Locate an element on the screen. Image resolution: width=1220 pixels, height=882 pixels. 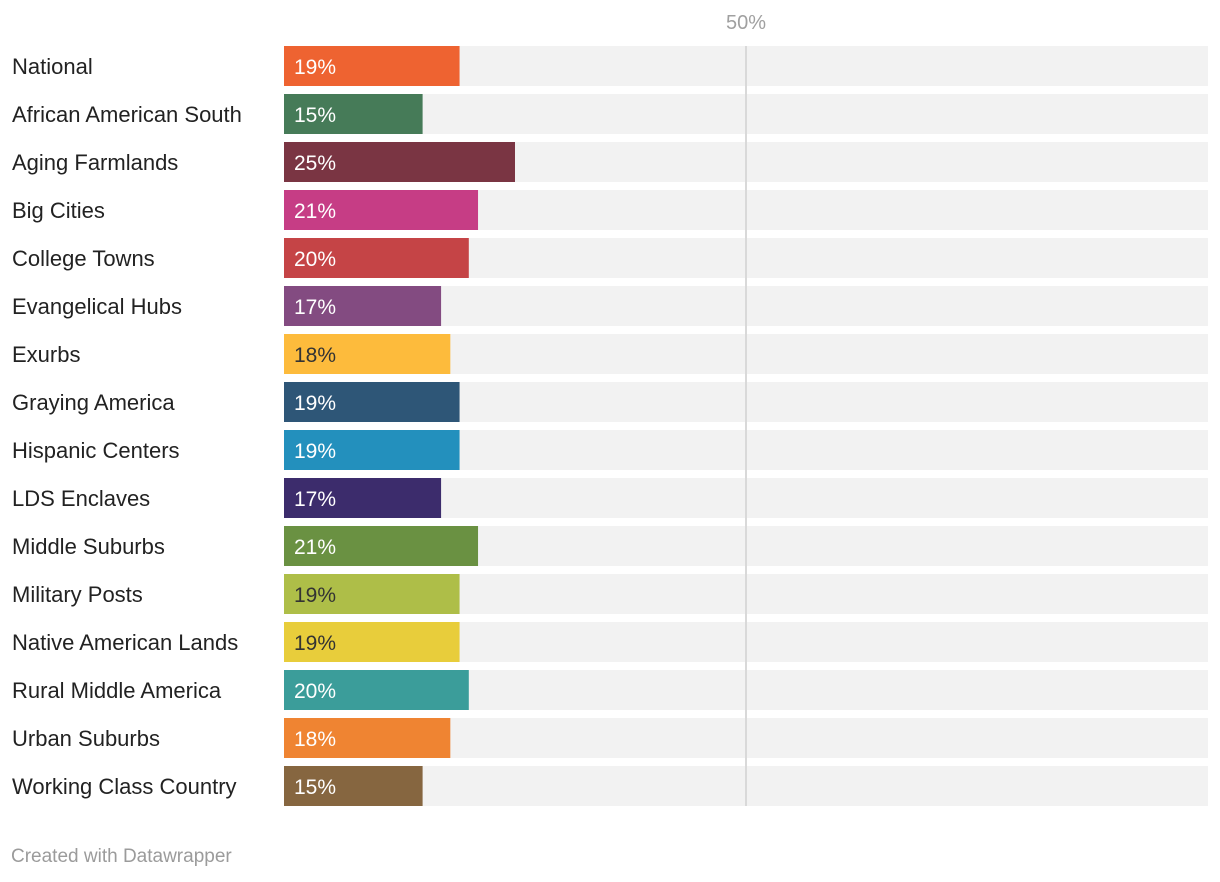
category-label: Middle Suburbs is located at coordinates (88, 546).